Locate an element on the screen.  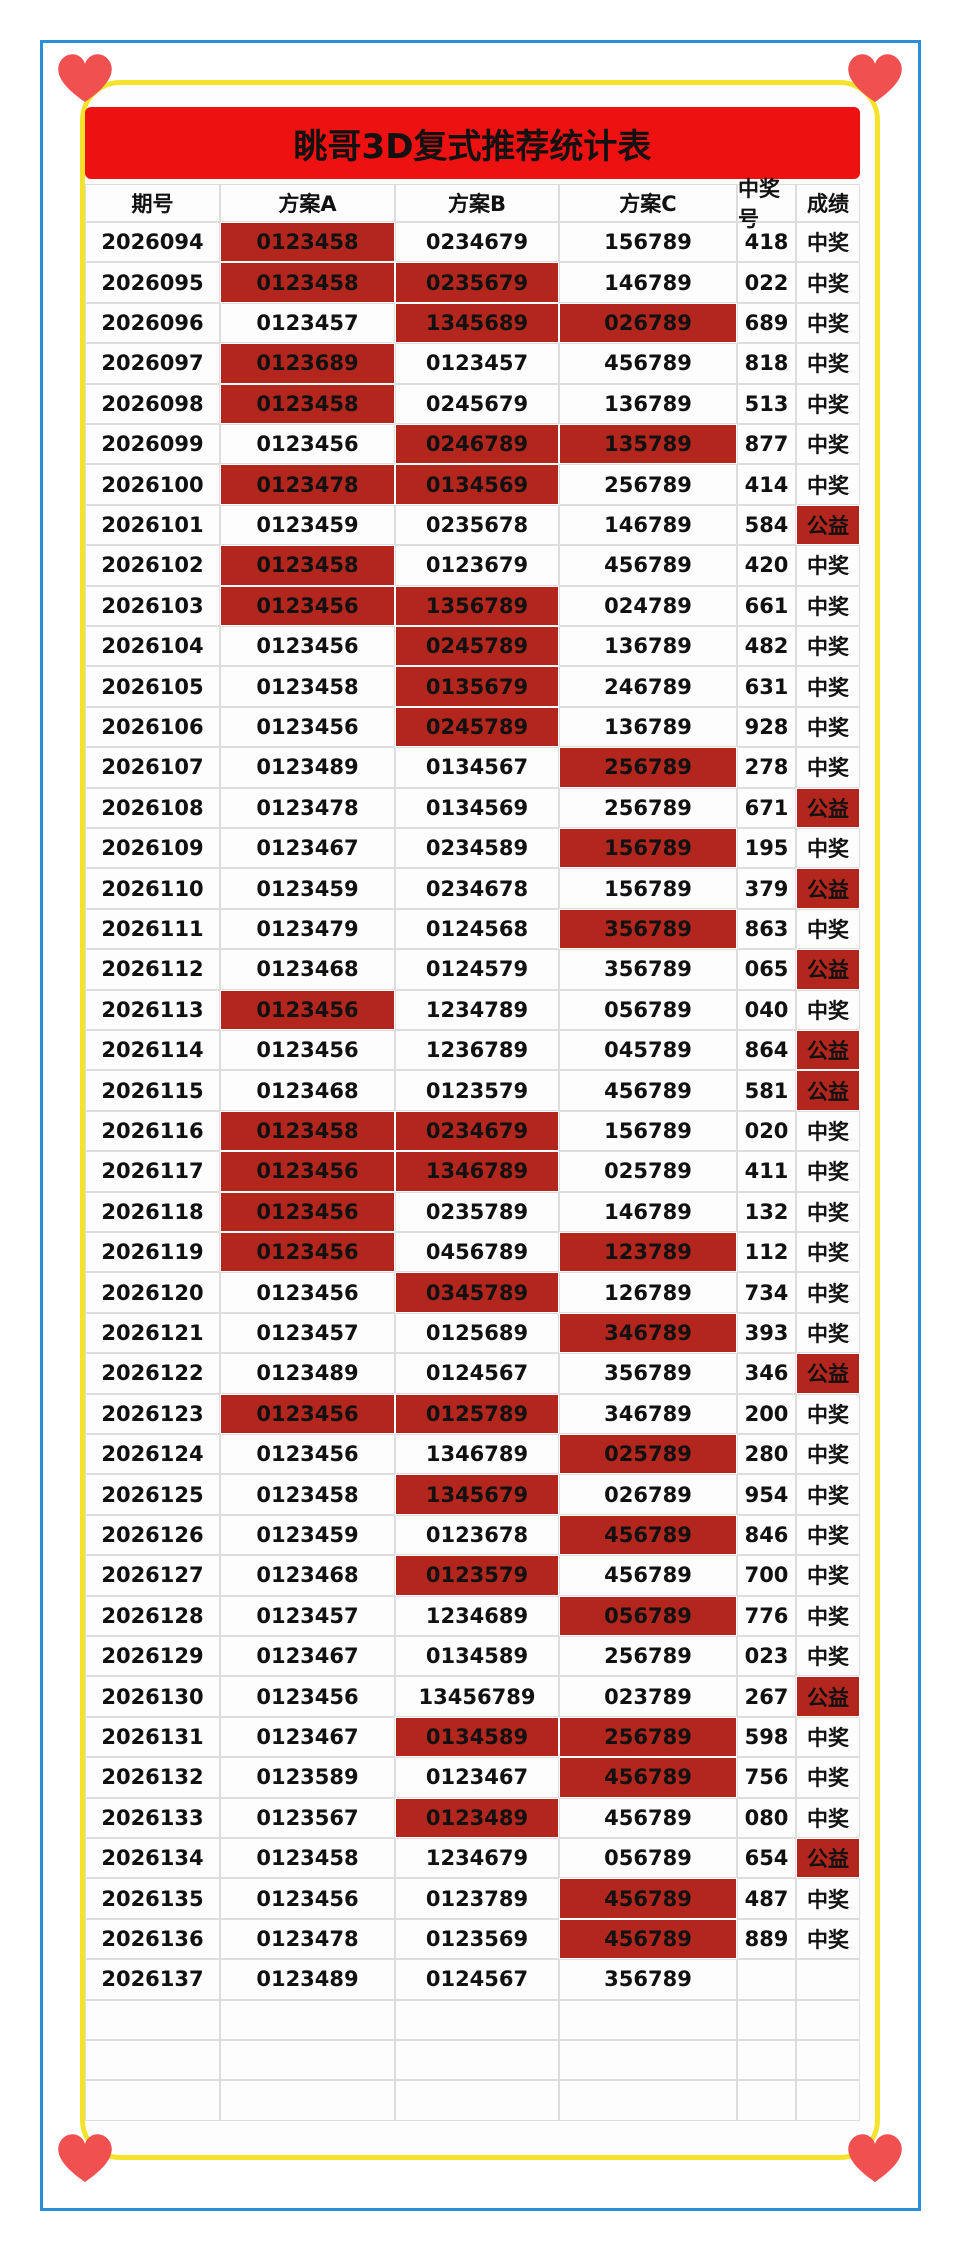
table-cell: 2026123 is located at coordinates (152, 1413).